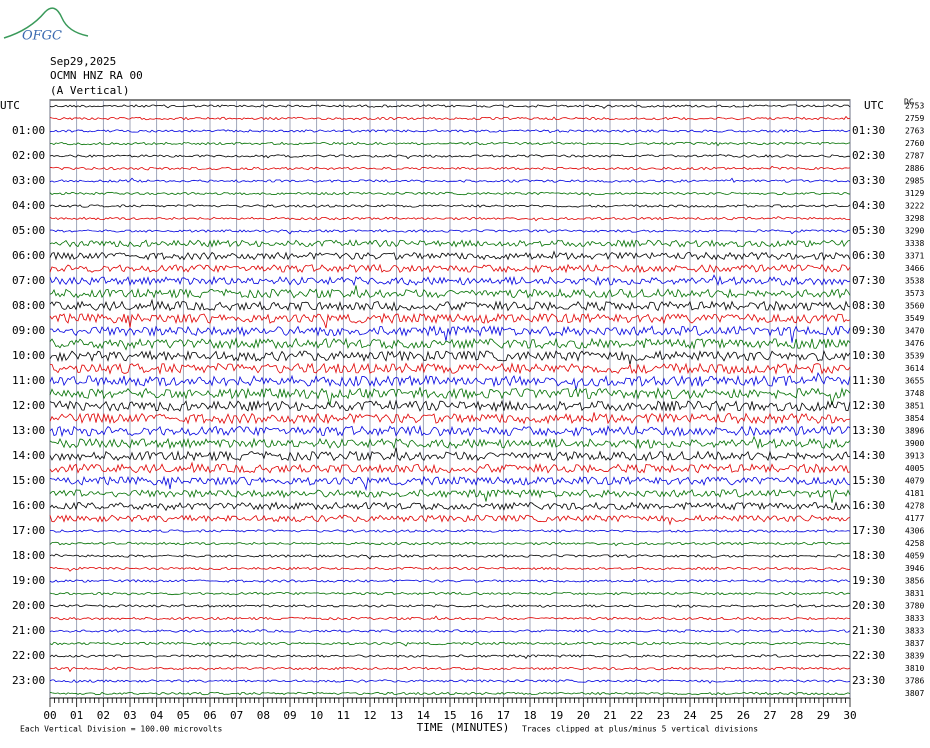 The height and width of the screenshot is (748, 930). What do you see at coordinates (28, 205) in the screenshot?
I see `left-hour-label: 04:00` at bounding box center [28, 205].